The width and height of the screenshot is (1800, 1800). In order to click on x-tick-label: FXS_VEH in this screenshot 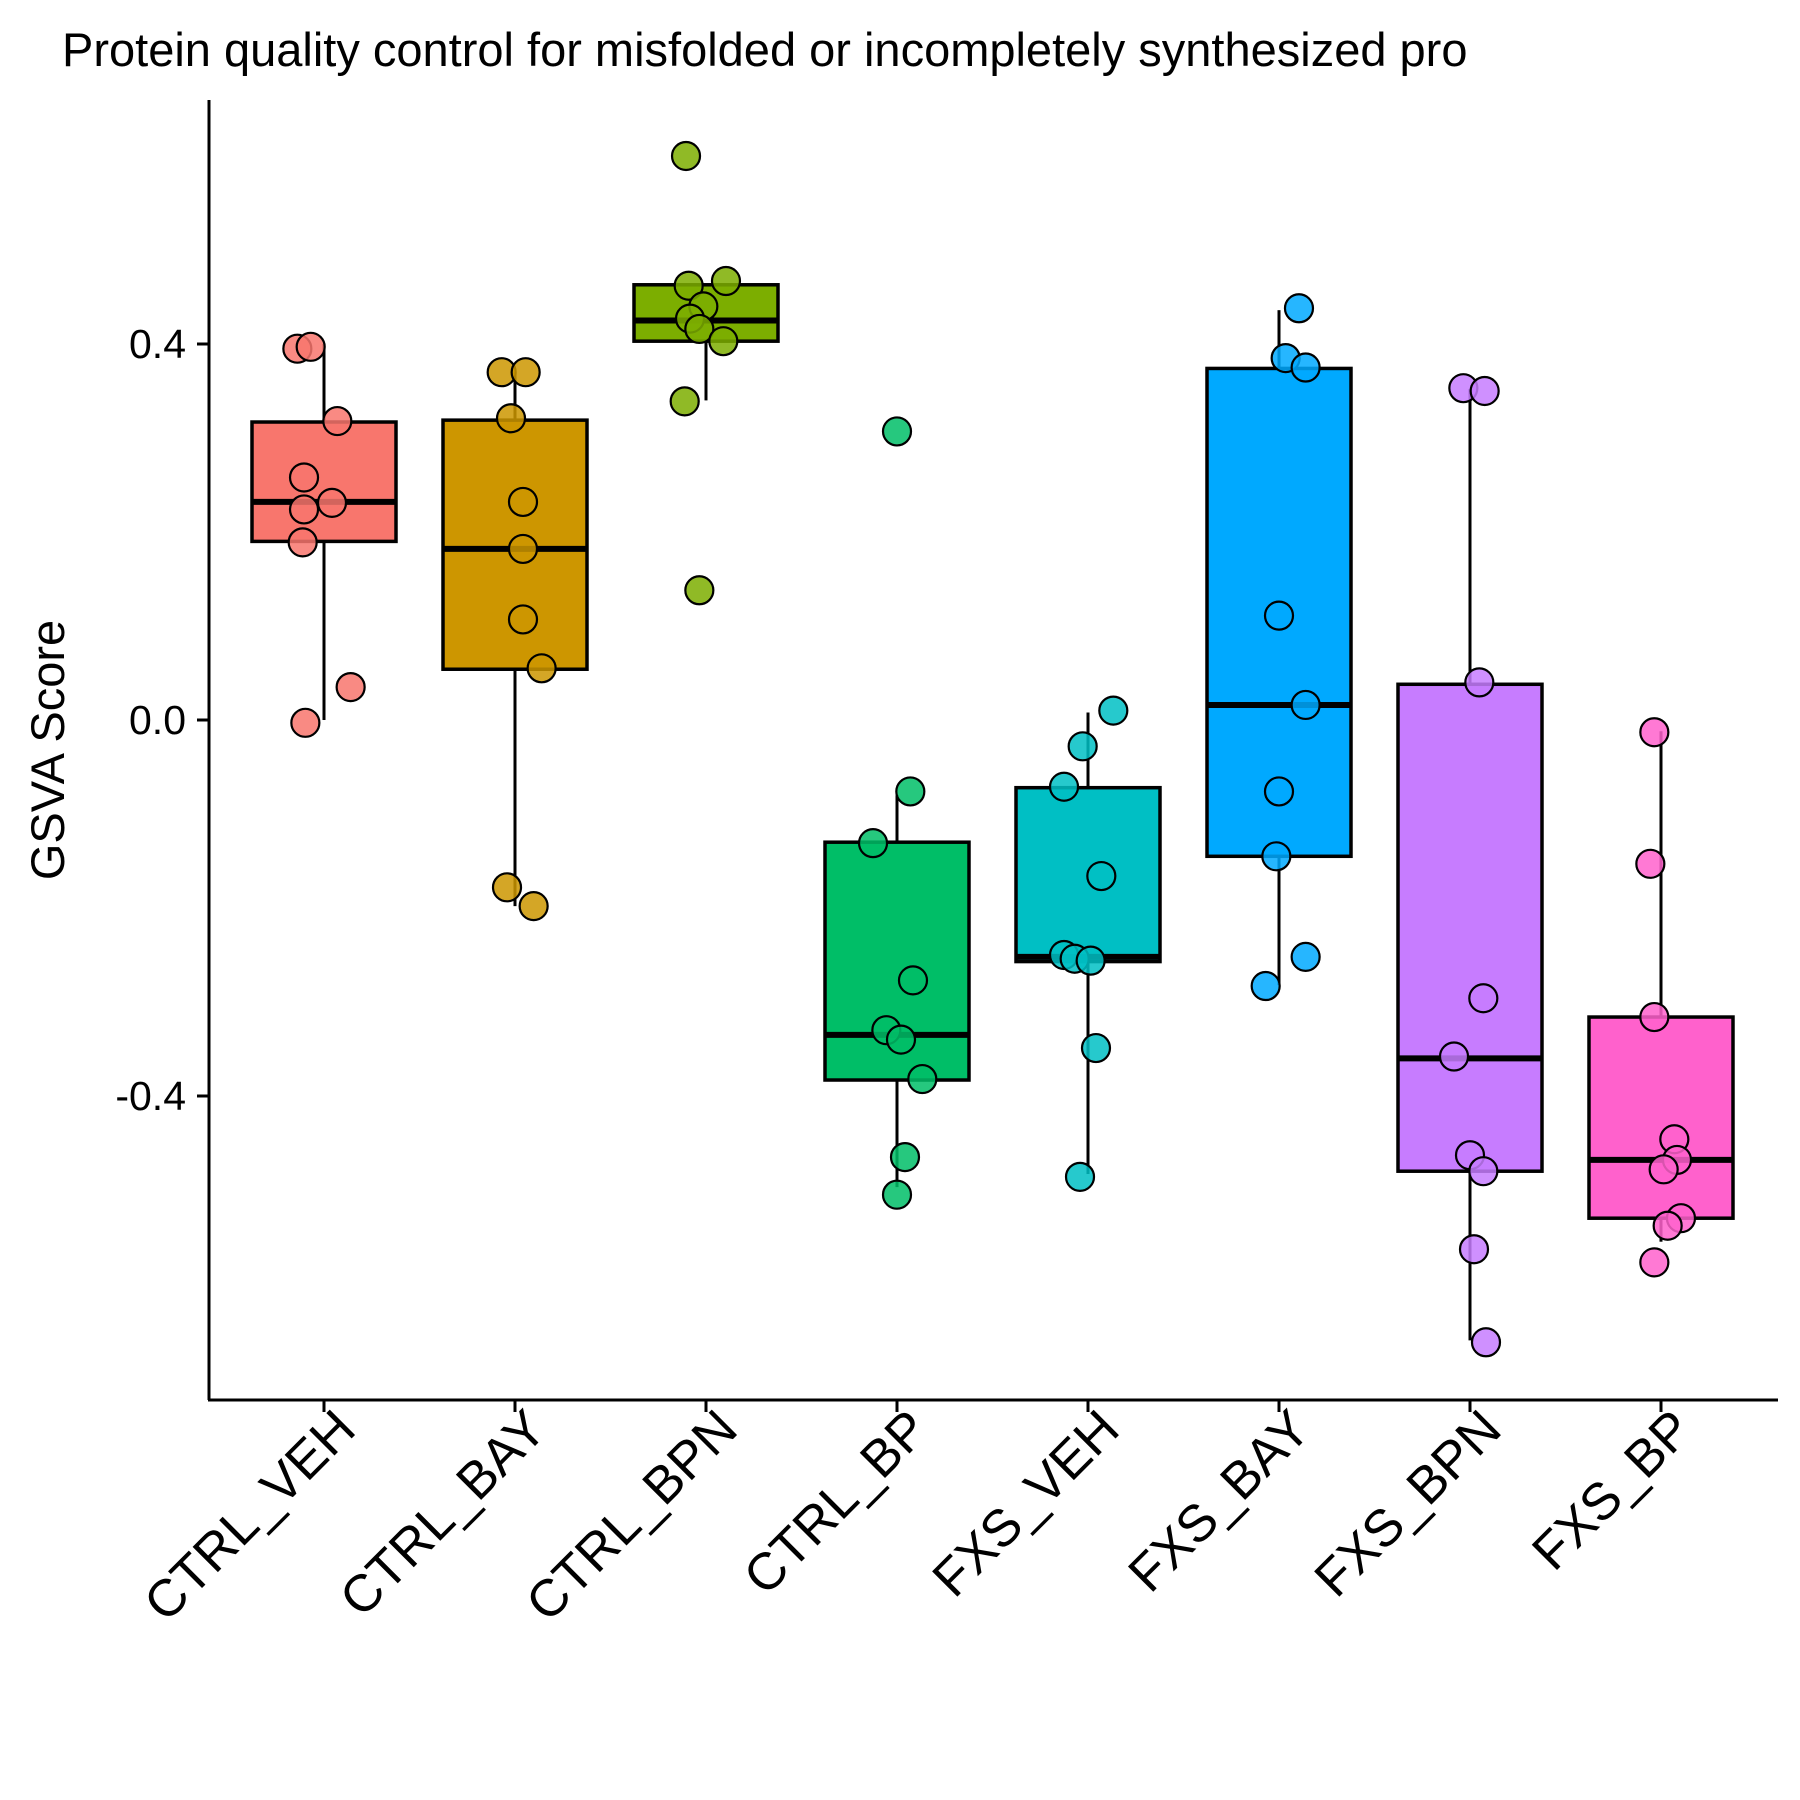, I will do `click(1026, 1503)`.